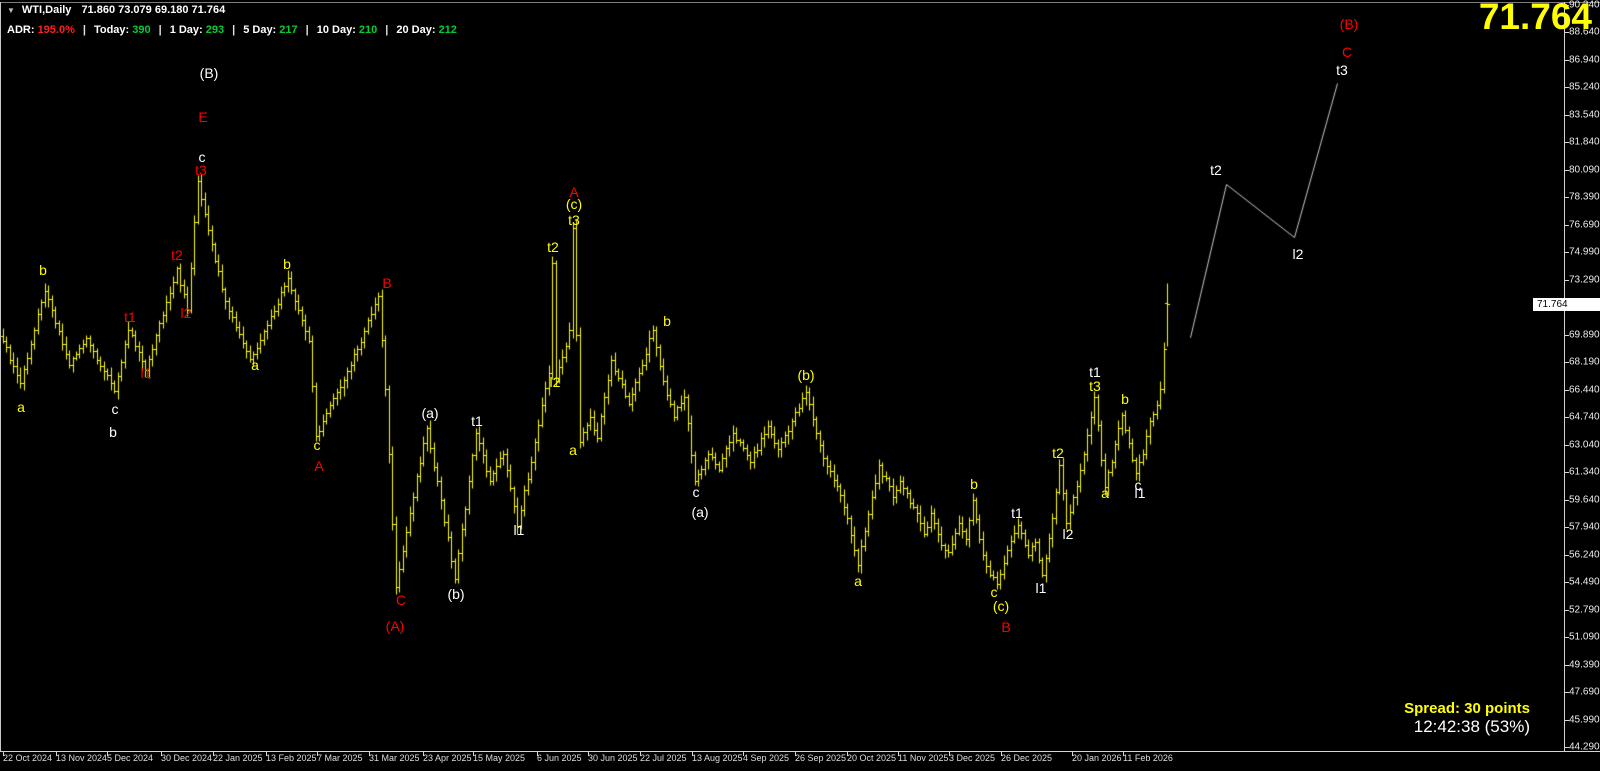 This screenshot has height=771, width=1600. What do you see at coordinates (1584, 335) in the screenshot?
I see `price-label: 69.890` at bounding box center [1584, 335].